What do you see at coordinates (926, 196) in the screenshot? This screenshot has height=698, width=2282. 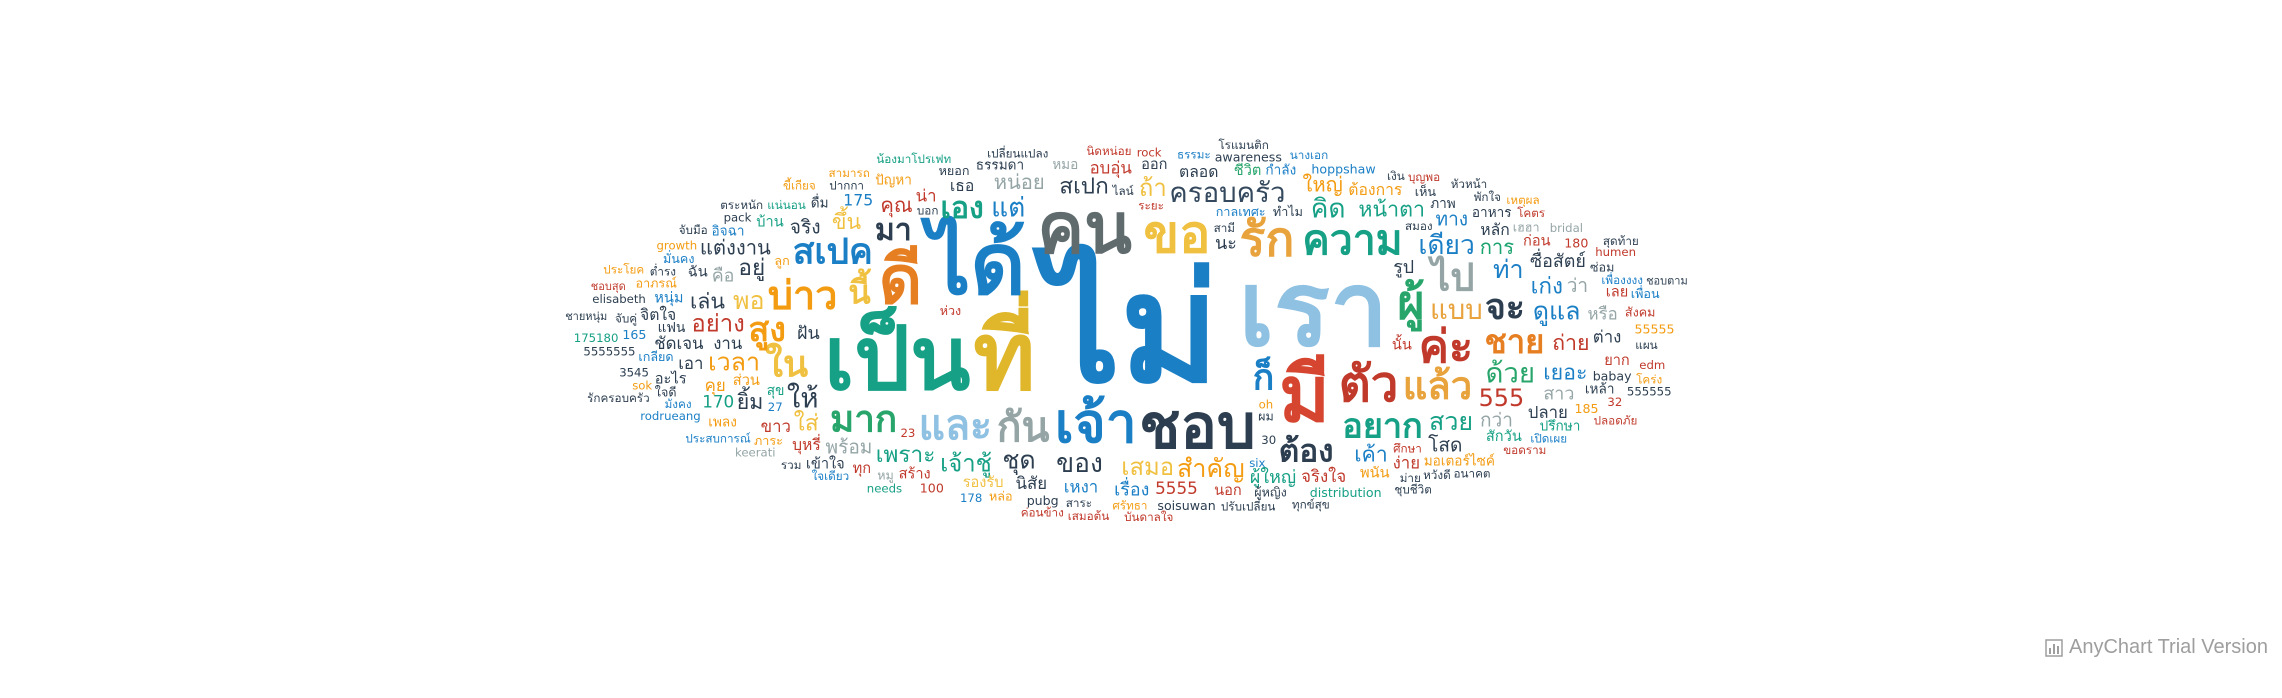 I see `cloud-word: น่า` at bounding box center [926, 196].